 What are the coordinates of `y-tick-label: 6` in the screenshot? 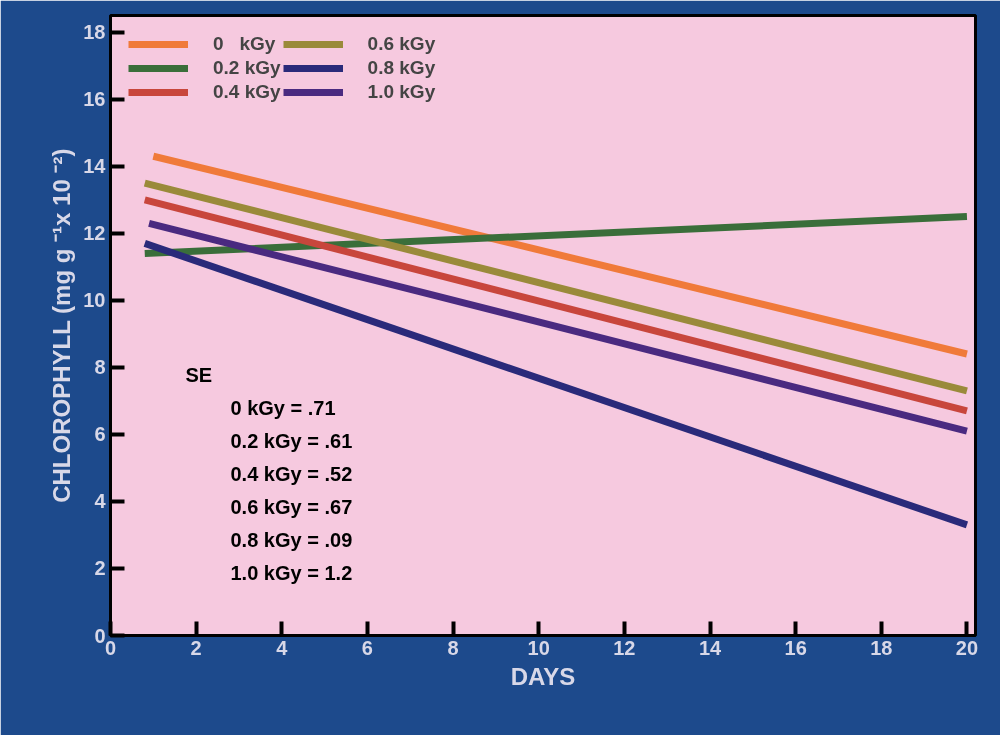 It's located at (100, 434).